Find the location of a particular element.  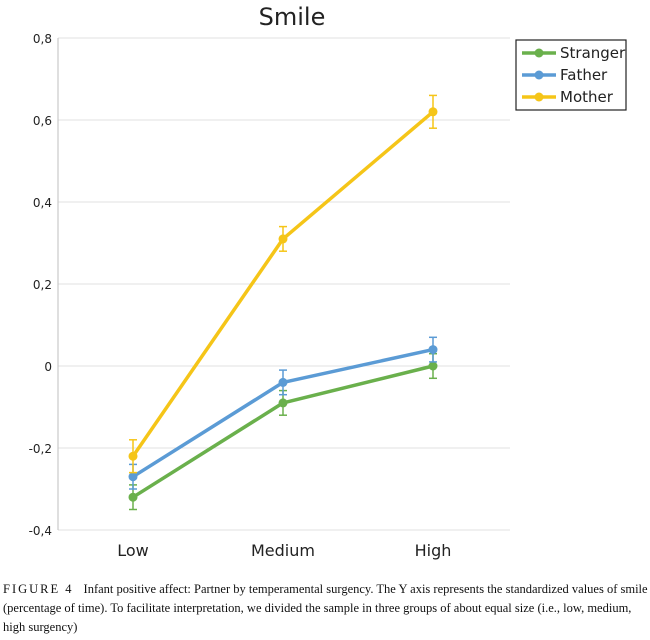

legend-label: Mother is located at coordinates (587, 97).